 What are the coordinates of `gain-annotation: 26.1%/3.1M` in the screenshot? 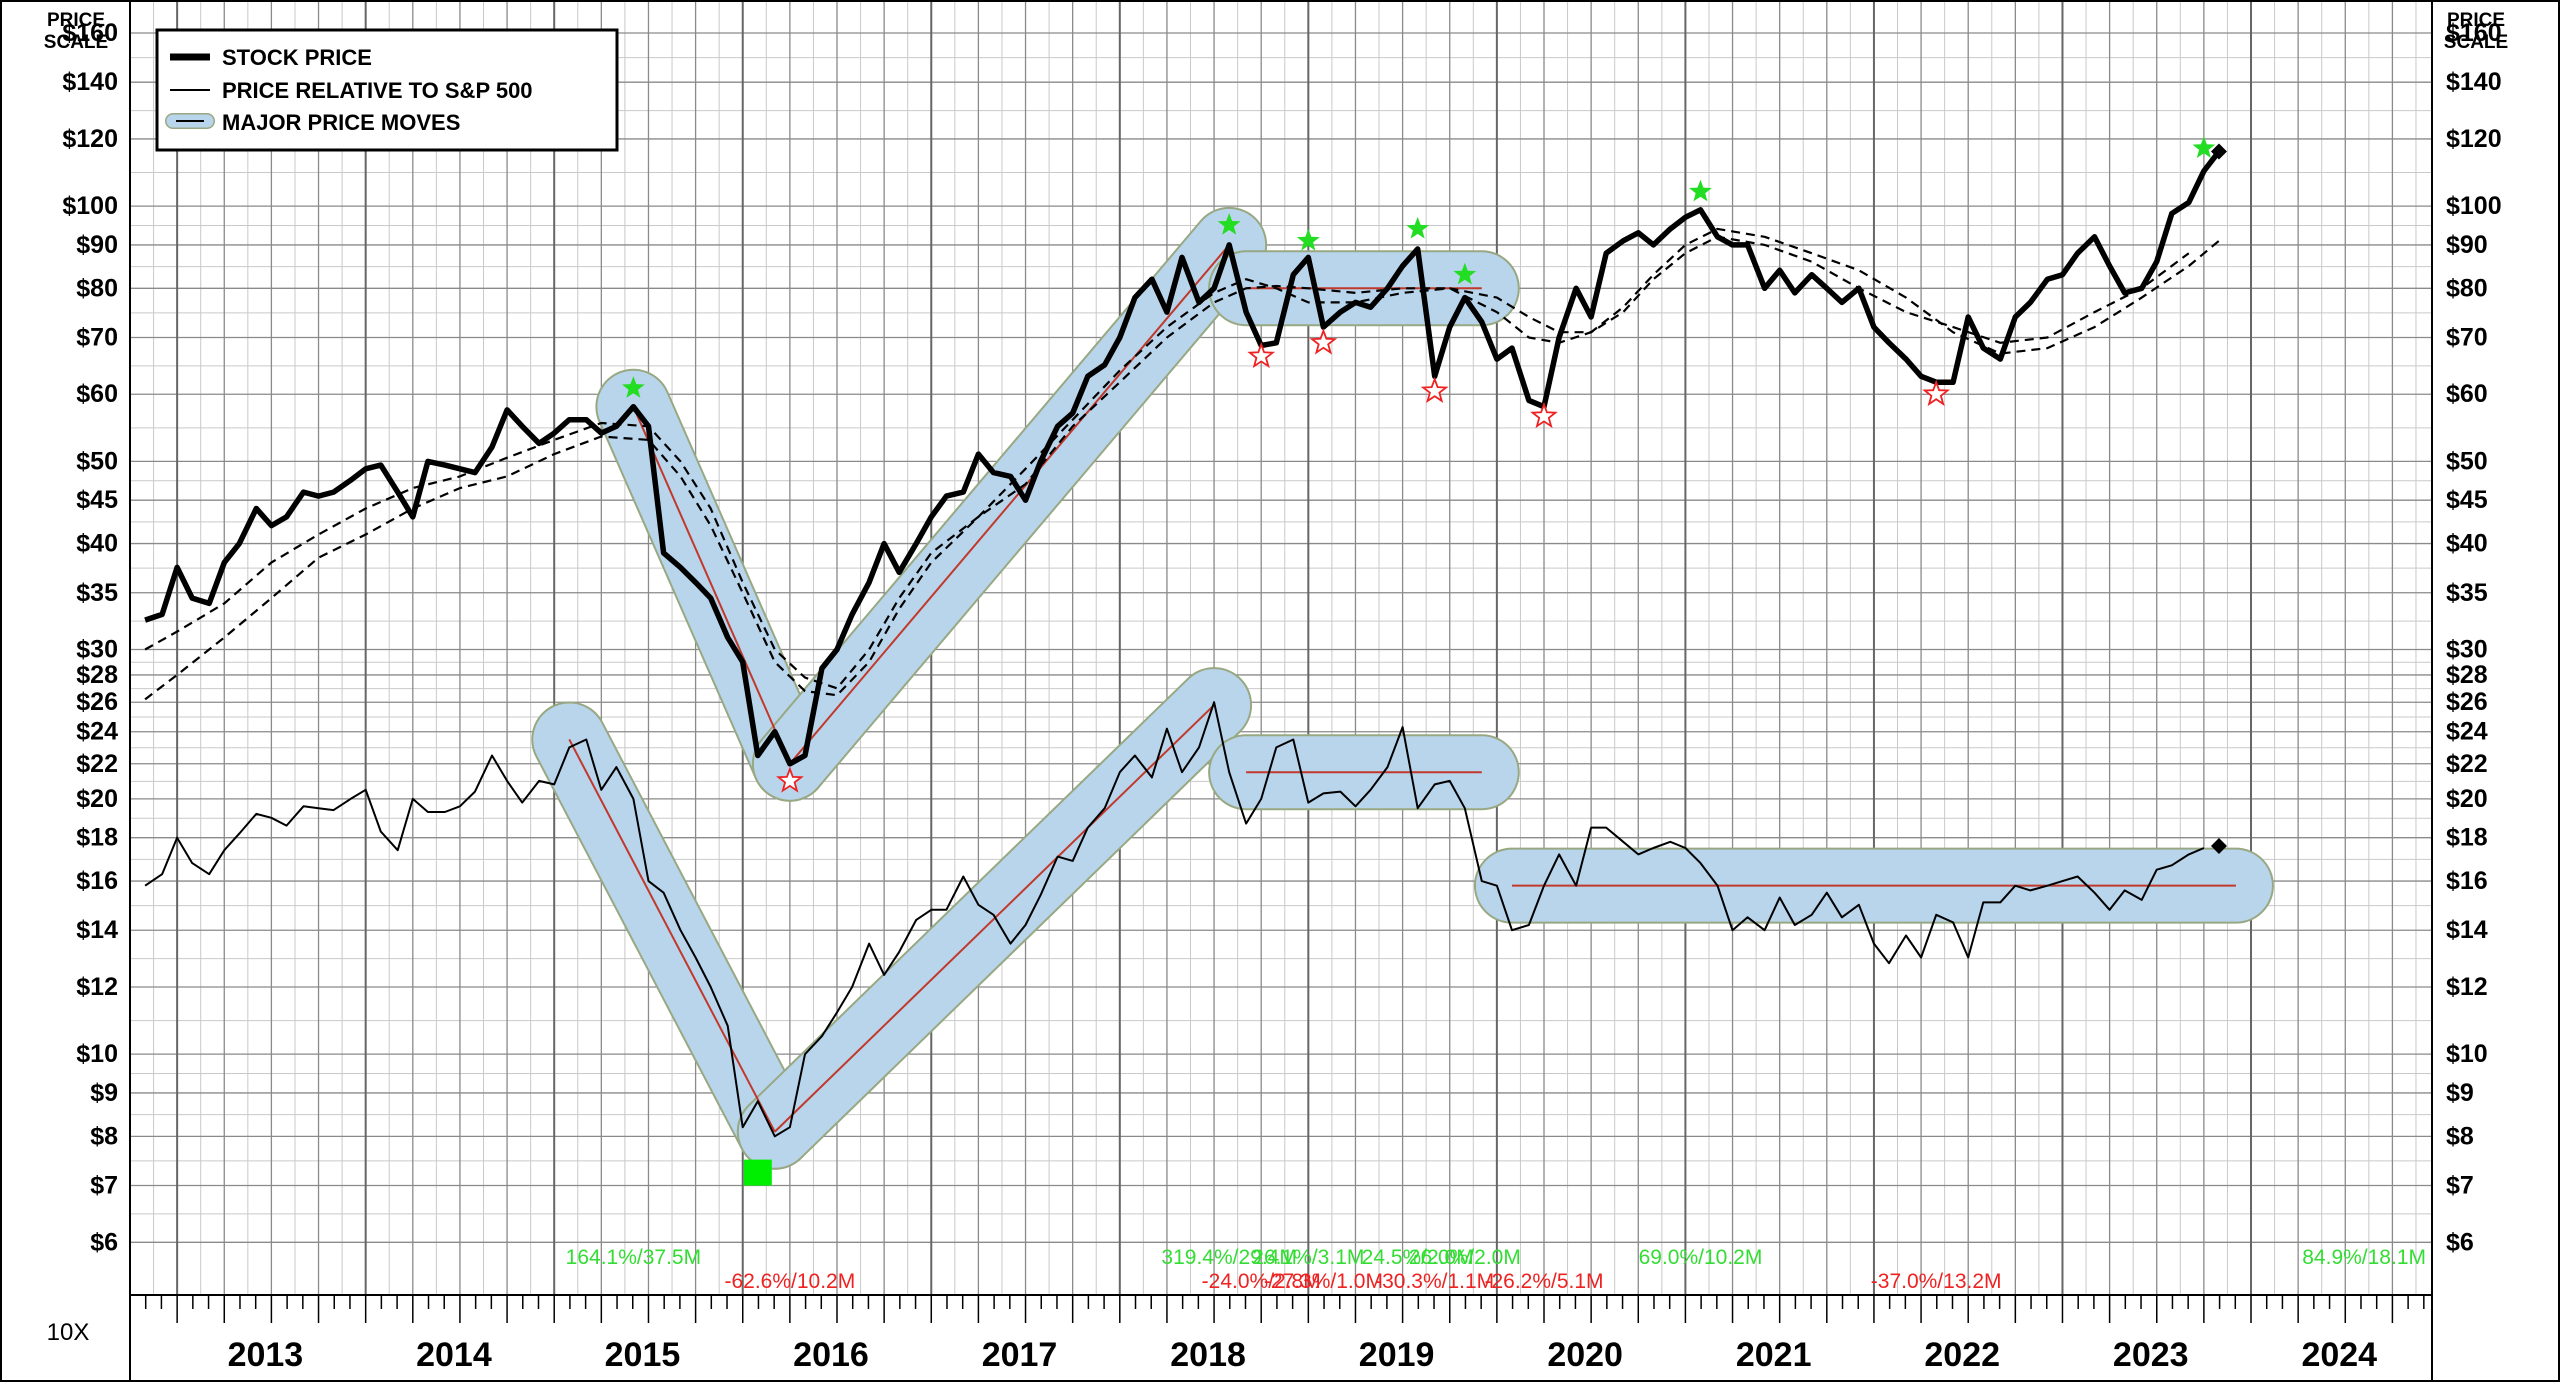 It's located at (1308, 1257).